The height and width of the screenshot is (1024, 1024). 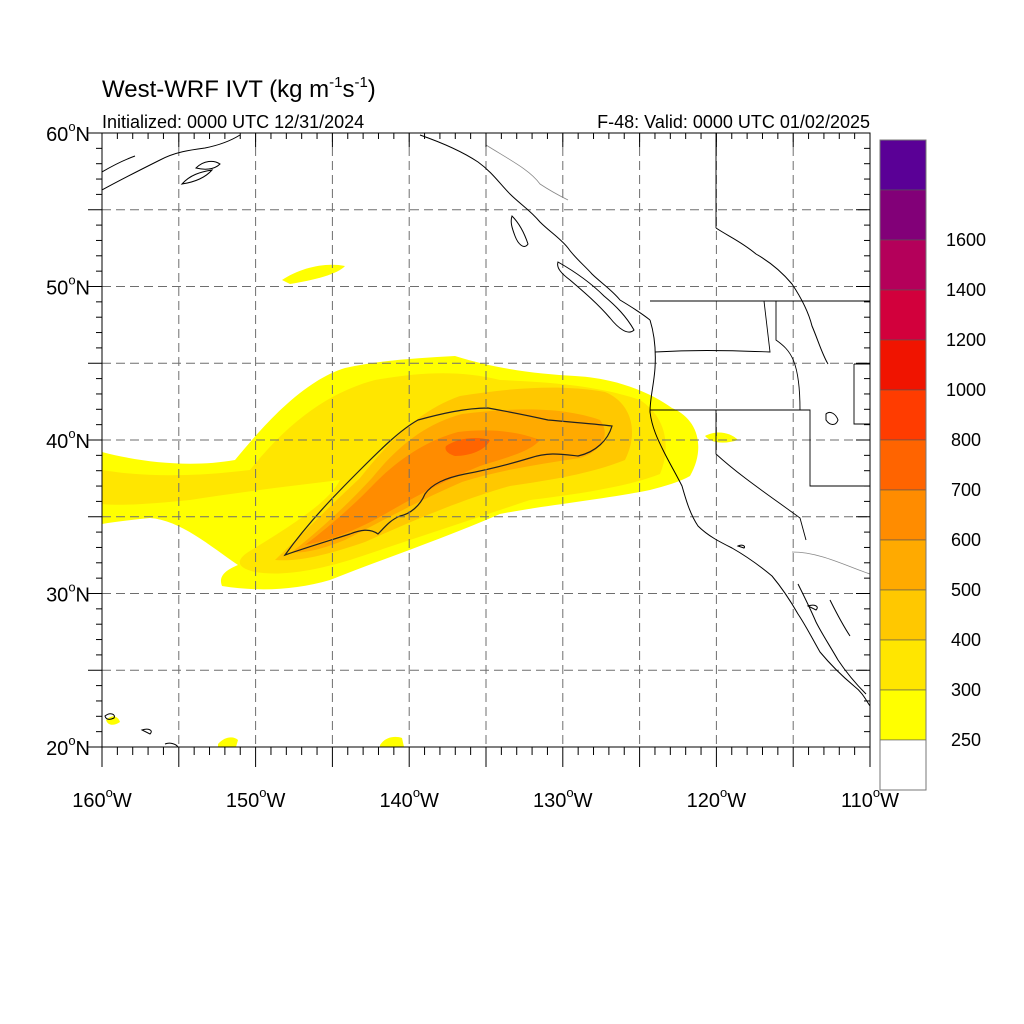 What do you see at coordinates (903, 765) in the screenshot?
I see `colorbar-box-below` at bounding box center [903, 765].